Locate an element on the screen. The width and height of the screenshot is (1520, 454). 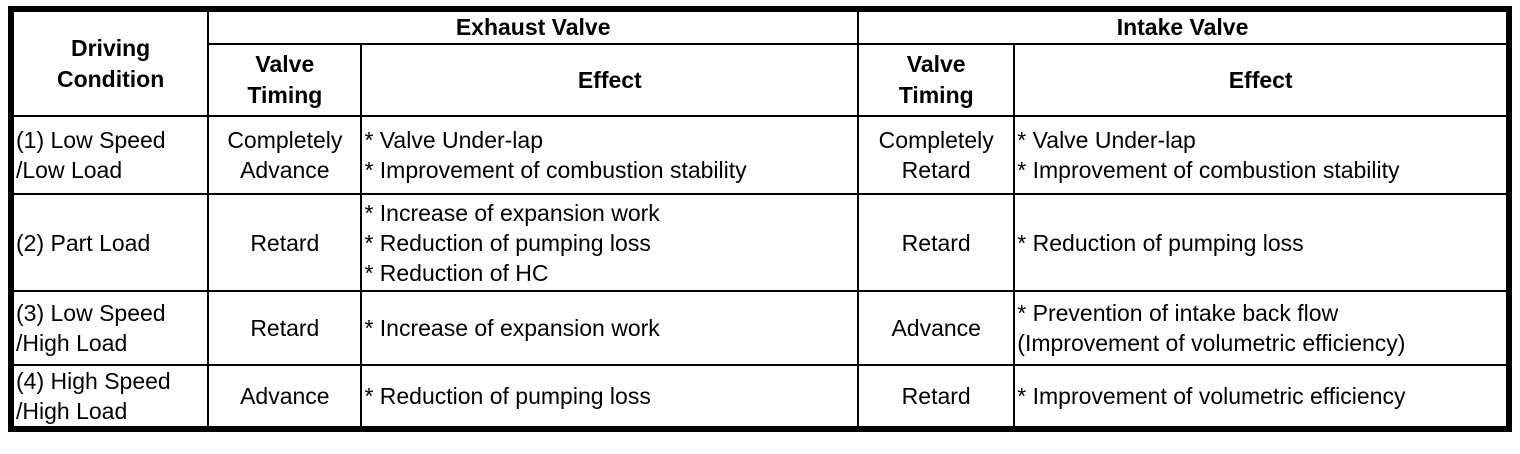
header-driving-condition: Driving Condition is located at coordinates (109, 62).